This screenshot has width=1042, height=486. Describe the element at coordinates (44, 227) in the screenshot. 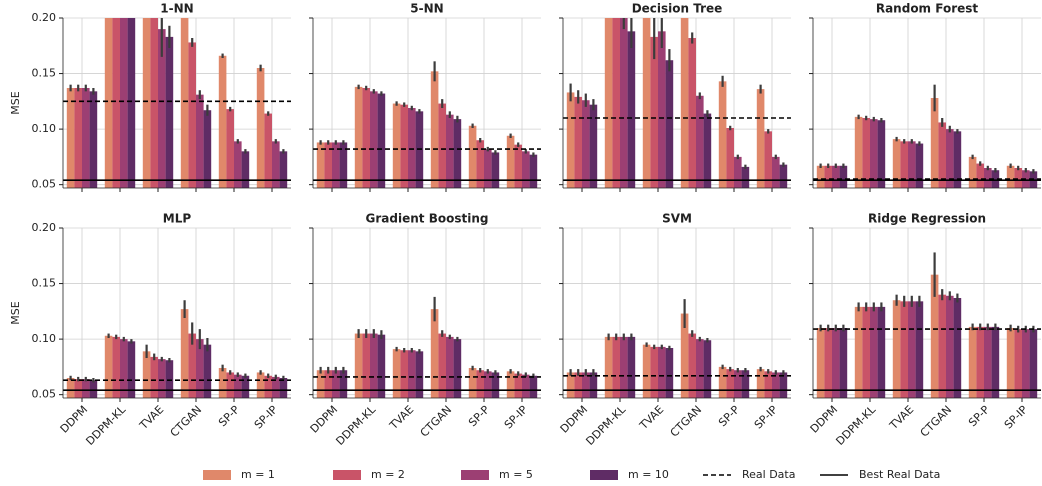

I see `y-tick-label: 0.20` at that location.